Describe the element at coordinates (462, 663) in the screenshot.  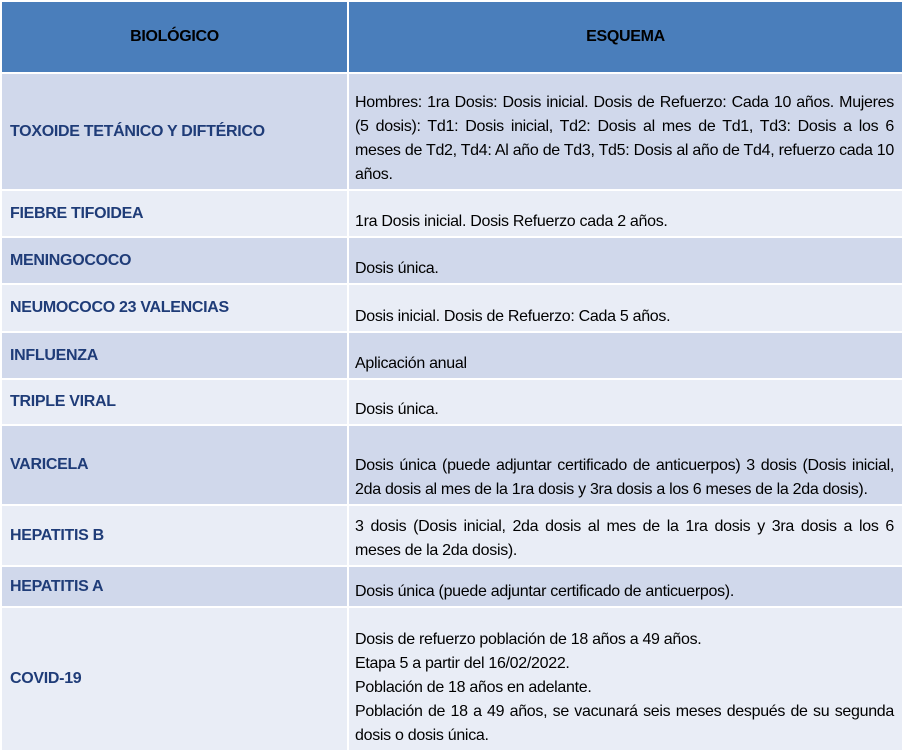
I see `esquema-text: Etapa 5 a partir del 16/02/2022.` at that location.